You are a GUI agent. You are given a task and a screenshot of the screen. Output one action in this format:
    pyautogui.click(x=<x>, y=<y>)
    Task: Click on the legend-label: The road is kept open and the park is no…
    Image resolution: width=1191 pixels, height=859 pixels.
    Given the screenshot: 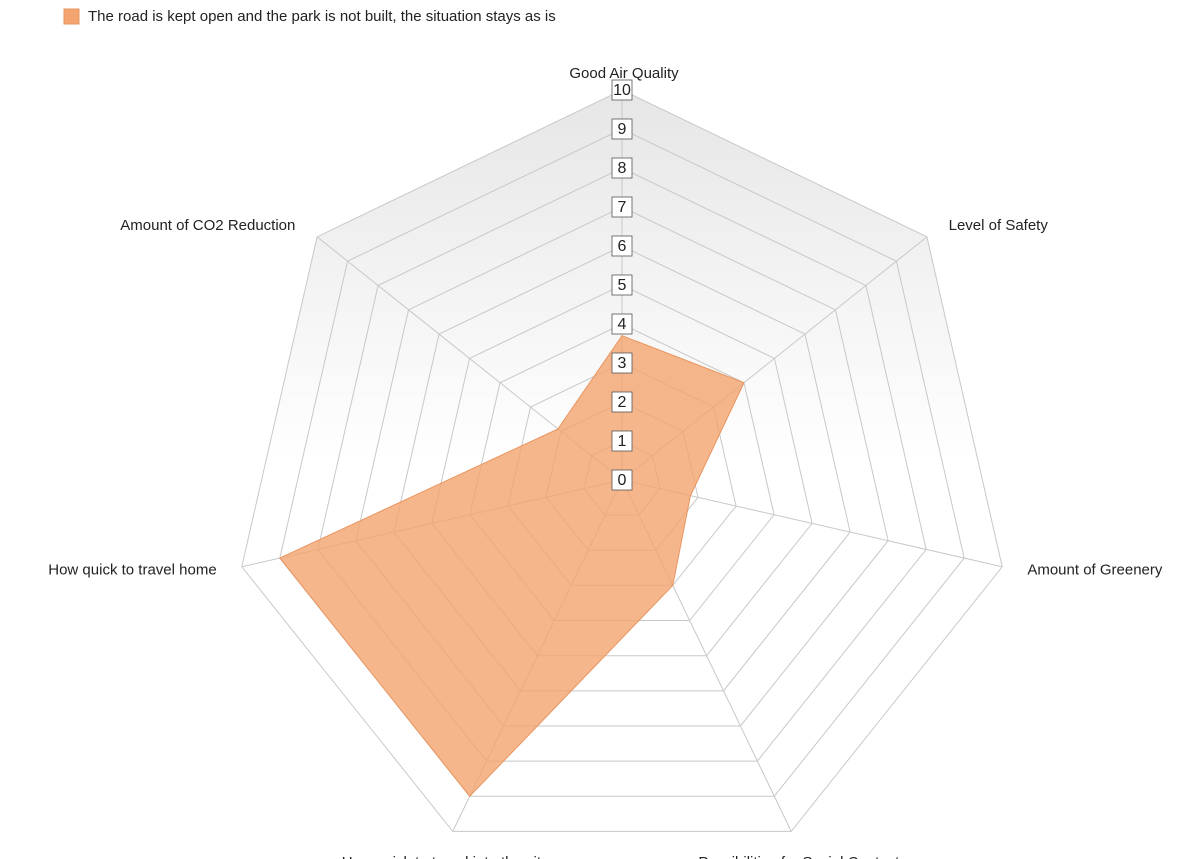 What is the action you would take?
    pyautogui.click(x=322, y=16)
    